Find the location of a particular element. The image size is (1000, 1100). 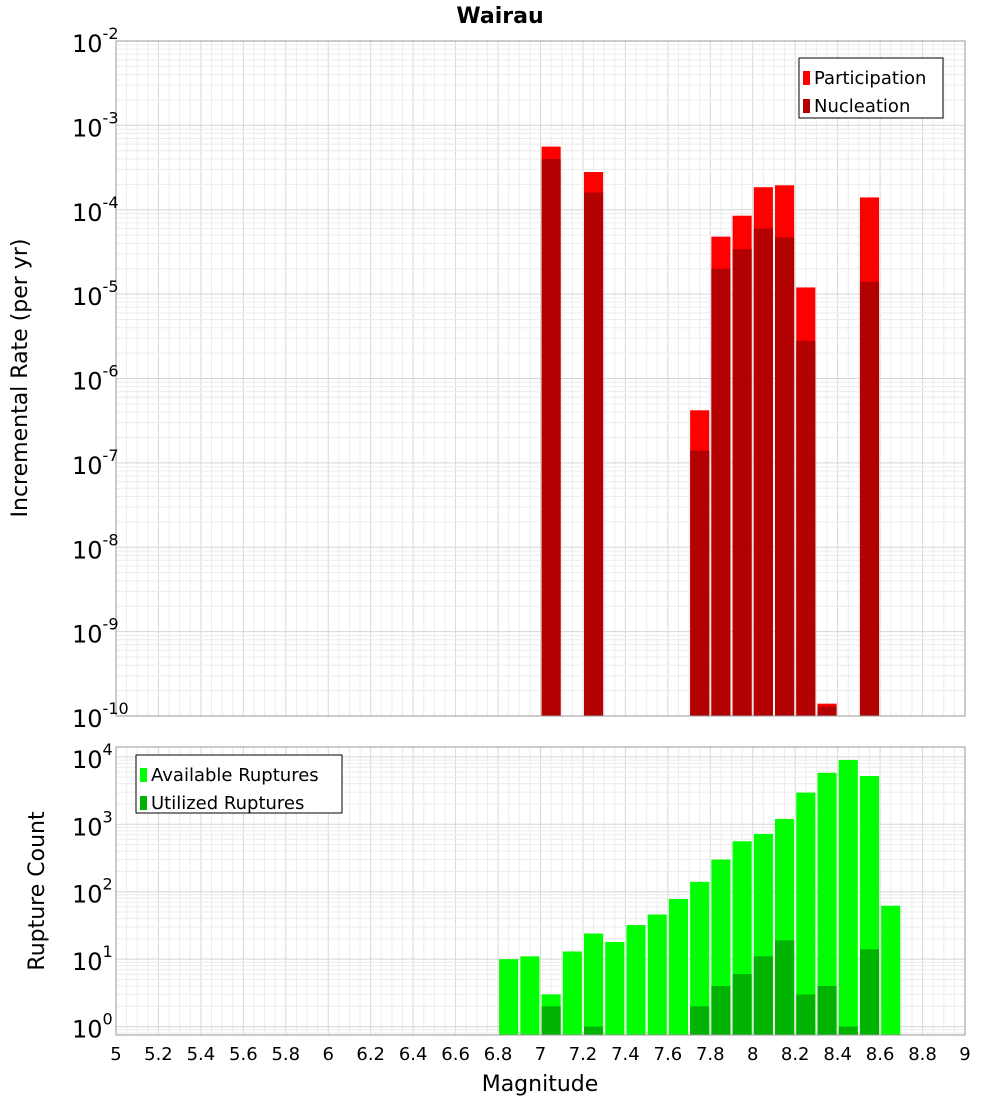

bottom-y-ticks: 10⁰ 10¹ 10² 10³ 10⁴ is located at coordinates (92, 892).